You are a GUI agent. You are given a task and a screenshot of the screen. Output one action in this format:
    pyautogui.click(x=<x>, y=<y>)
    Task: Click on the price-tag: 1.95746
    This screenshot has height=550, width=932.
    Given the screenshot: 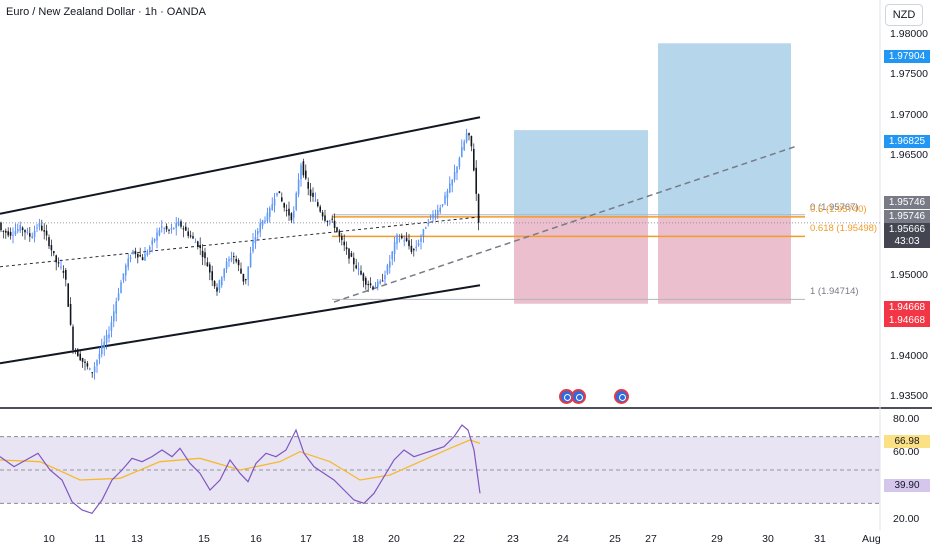 What is the action you would take?
    pyautogui.click(x=907, y=202)
    